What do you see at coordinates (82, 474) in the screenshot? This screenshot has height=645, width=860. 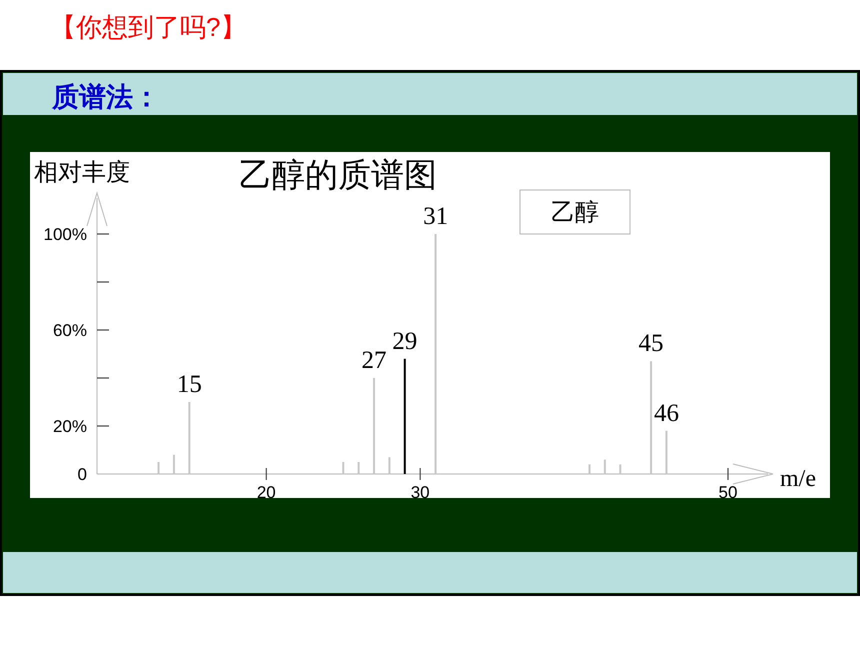 I see `y-tick-label: 0` at bounding box center [82, 474].